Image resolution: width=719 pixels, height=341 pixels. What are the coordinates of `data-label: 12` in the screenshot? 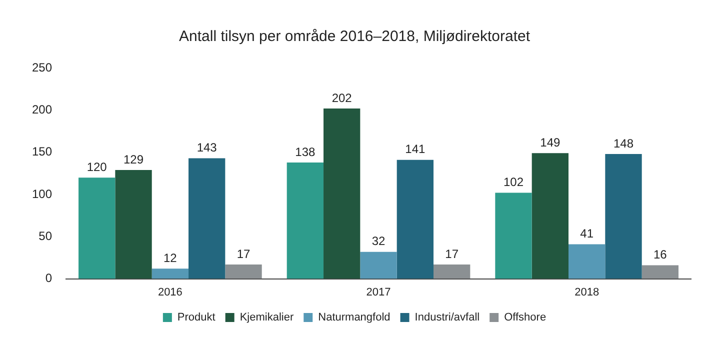 It's located at (171, 257).